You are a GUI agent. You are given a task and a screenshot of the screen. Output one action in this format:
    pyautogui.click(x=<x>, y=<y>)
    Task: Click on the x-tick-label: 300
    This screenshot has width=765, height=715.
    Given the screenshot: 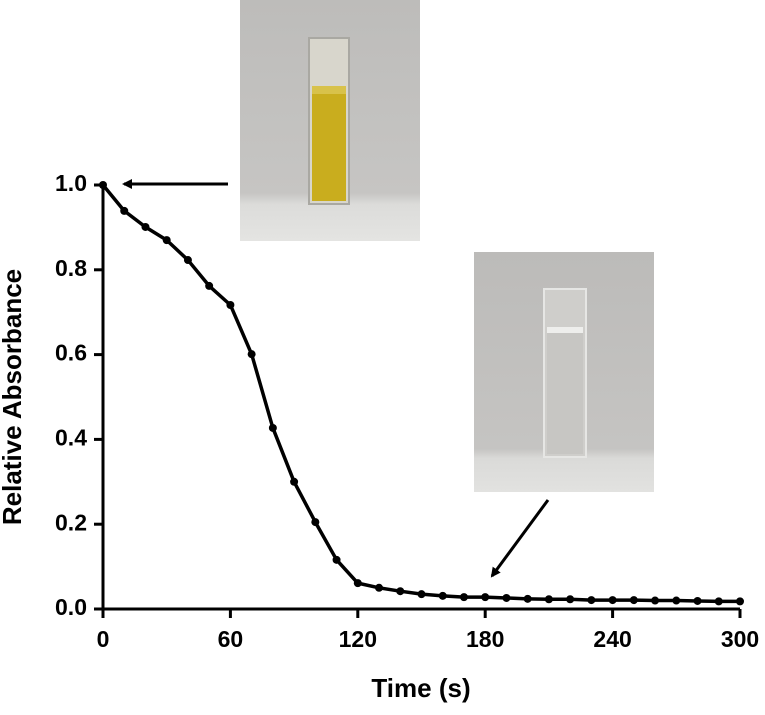 What is the action you would take?
    pyautogui.click(x=740, y=639)
    